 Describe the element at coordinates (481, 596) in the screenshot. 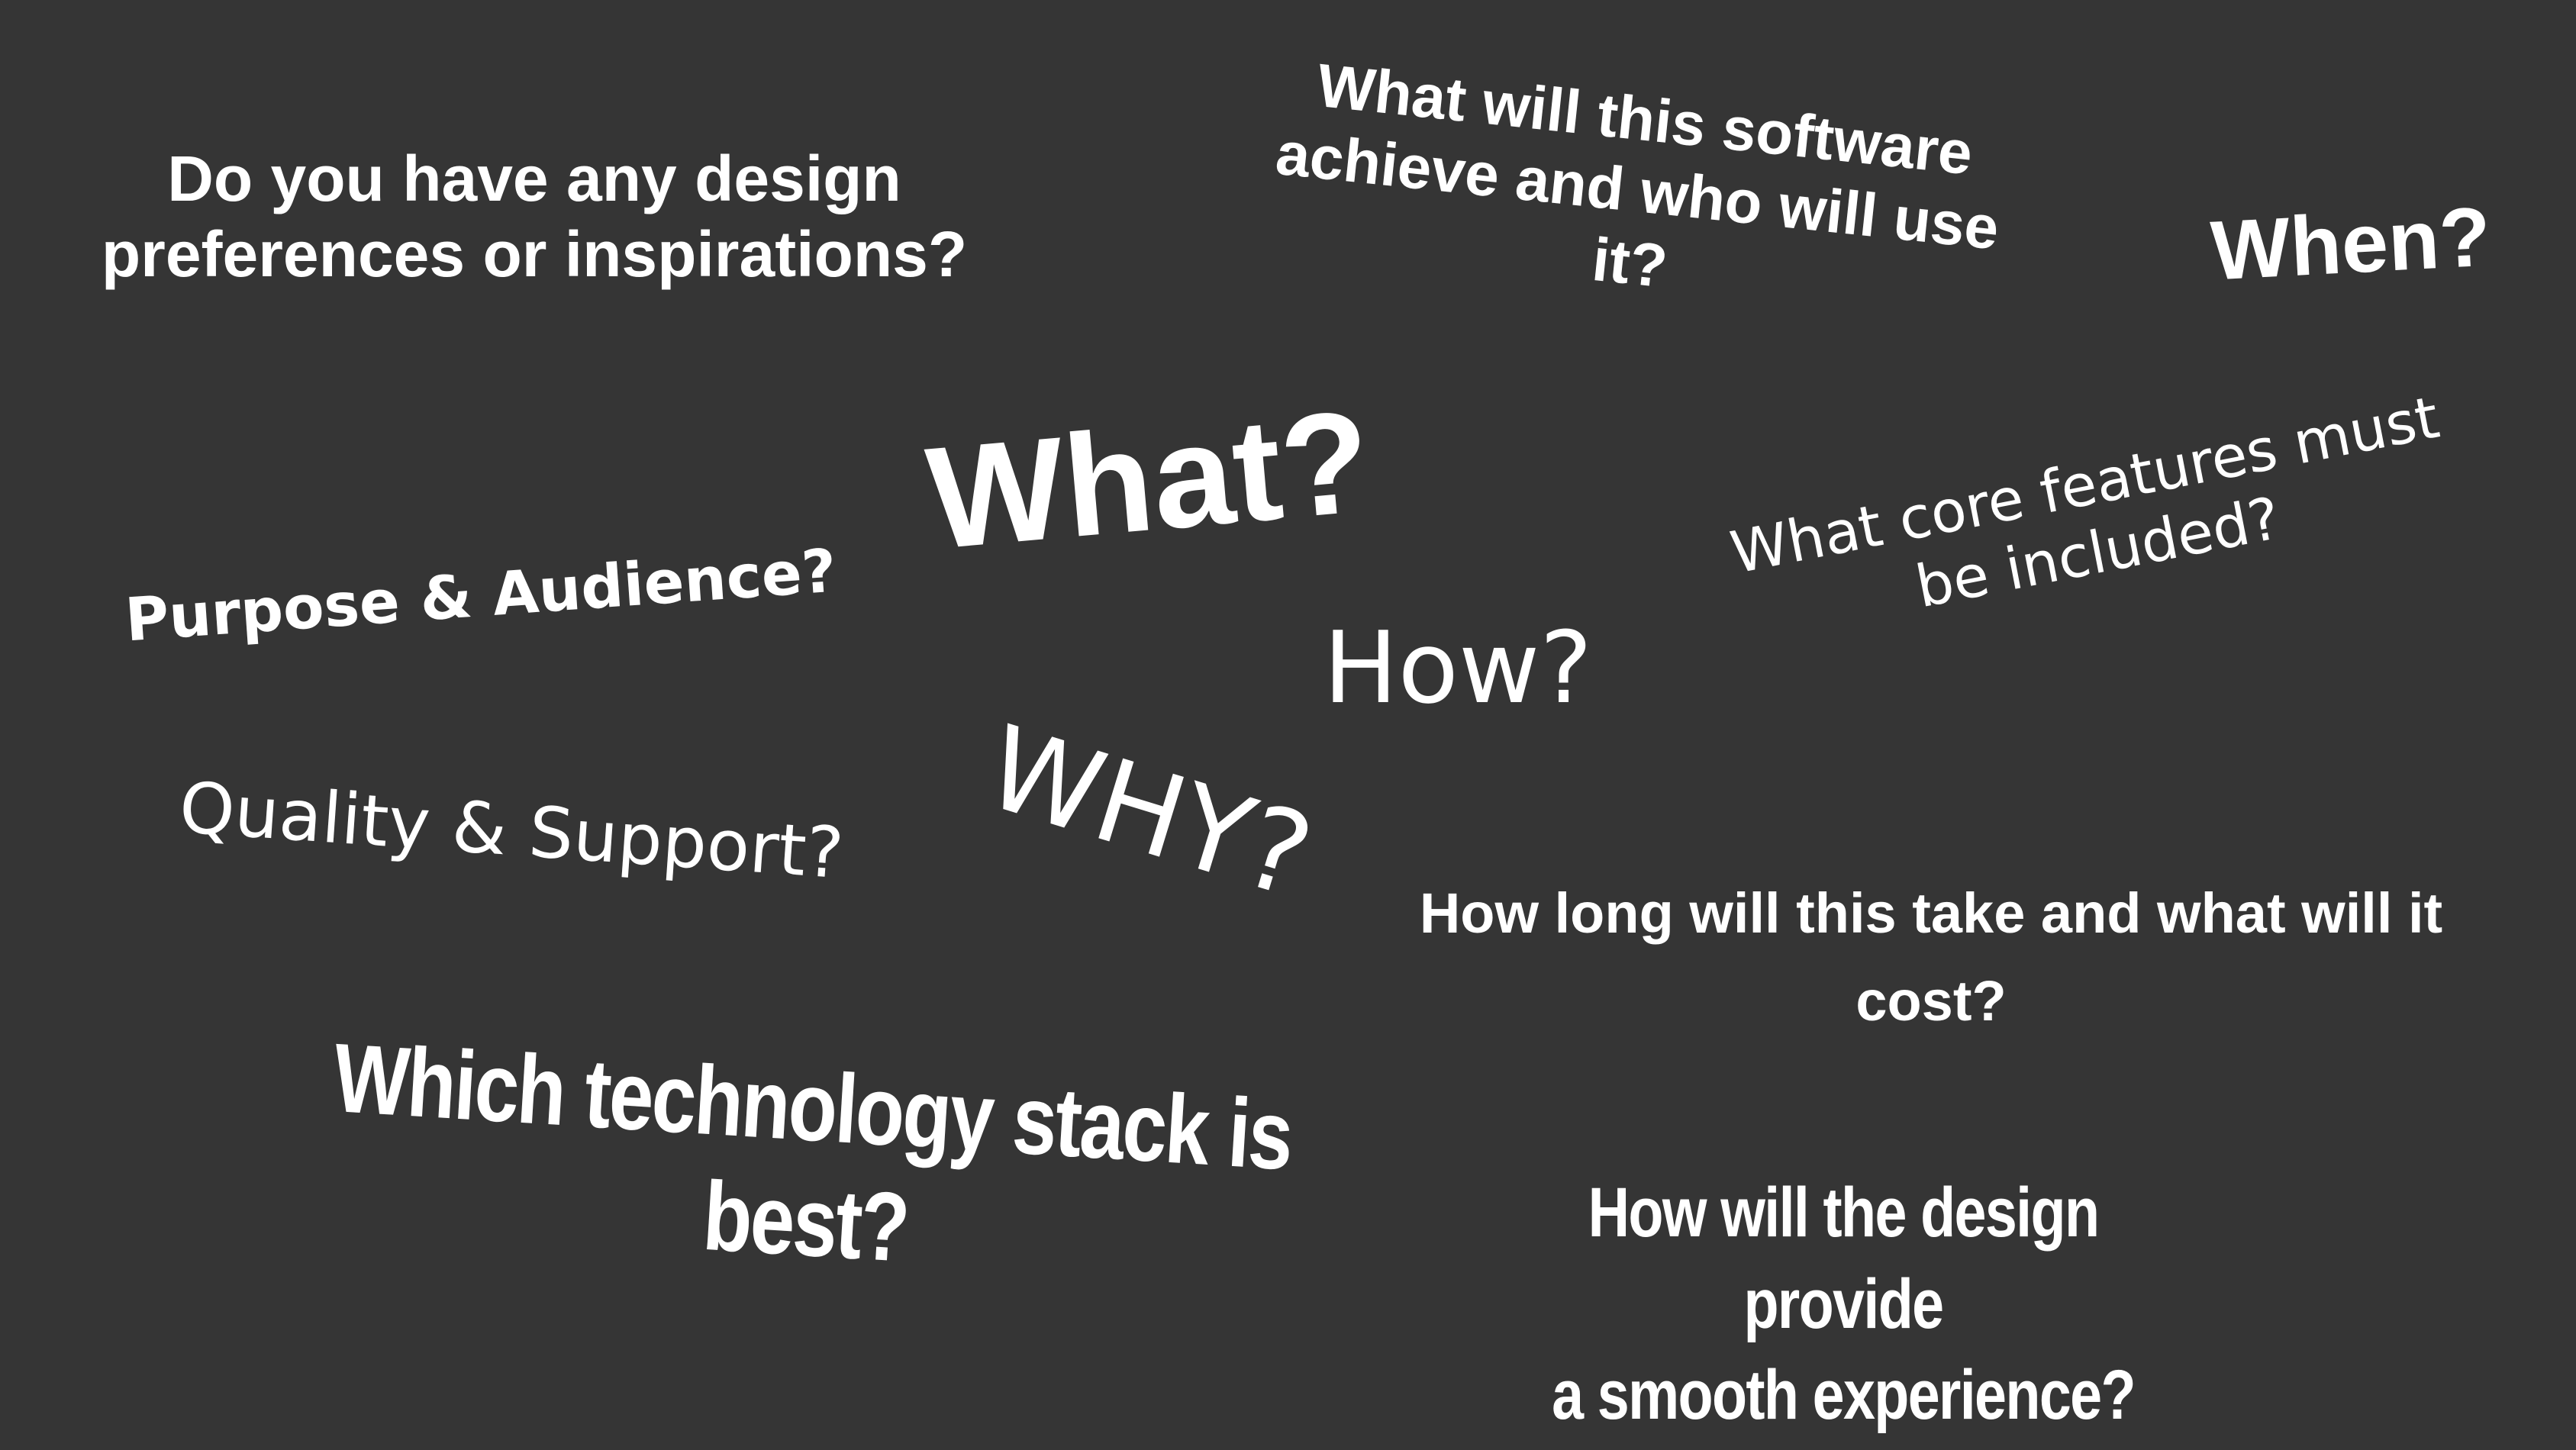

I see `purpose-audience-question: Purpose & Audience?` at that location.